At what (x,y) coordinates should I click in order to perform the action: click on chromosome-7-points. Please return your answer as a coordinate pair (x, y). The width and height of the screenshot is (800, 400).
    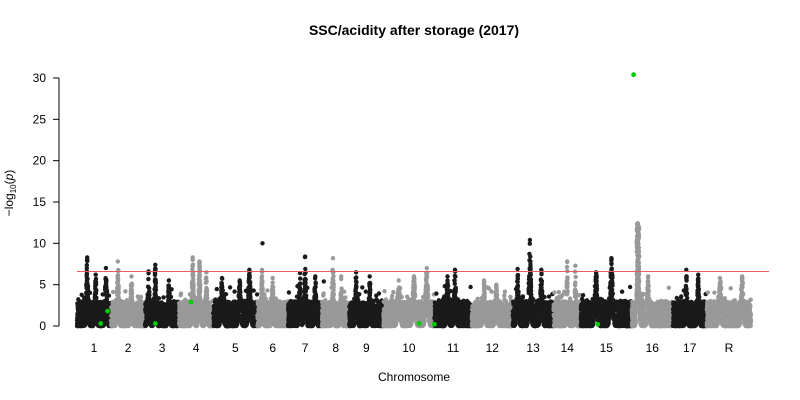
    Looking at the image, I should click on (305, 291).